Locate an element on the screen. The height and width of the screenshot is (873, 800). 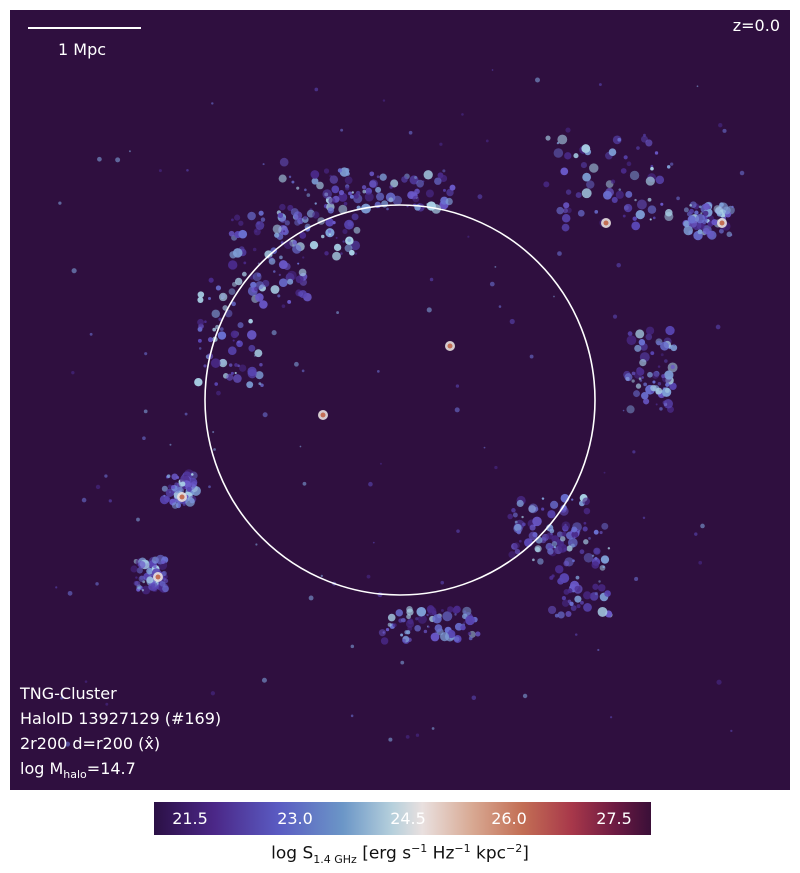
projection-info: 2r200 d=r200 (x̂) is located at coordinates (90, 743).